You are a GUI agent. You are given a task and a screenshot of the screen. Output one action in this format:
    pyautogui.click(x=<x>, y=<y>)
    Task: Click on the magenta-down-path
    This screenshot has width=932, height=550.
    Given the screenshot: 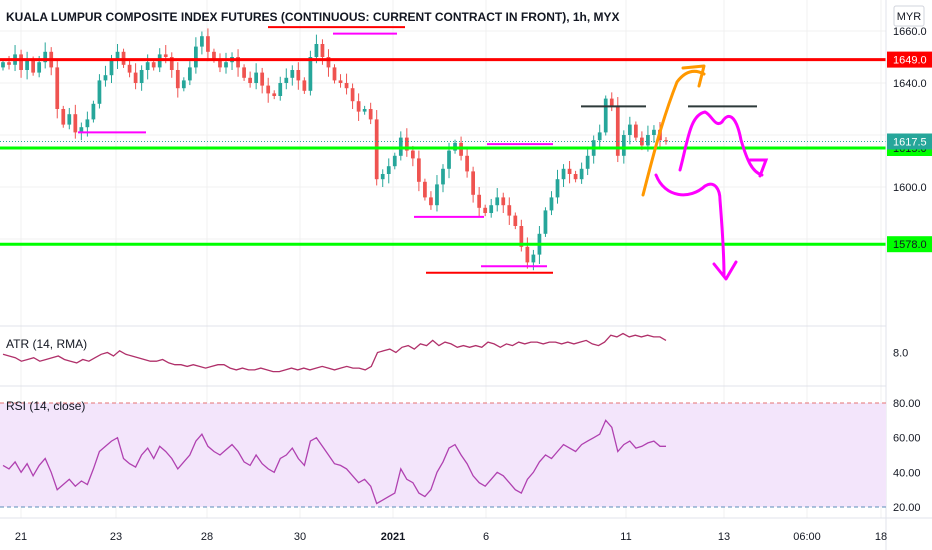 What is the action you would take?
    pyautogui.click(x=690, y=225)
    